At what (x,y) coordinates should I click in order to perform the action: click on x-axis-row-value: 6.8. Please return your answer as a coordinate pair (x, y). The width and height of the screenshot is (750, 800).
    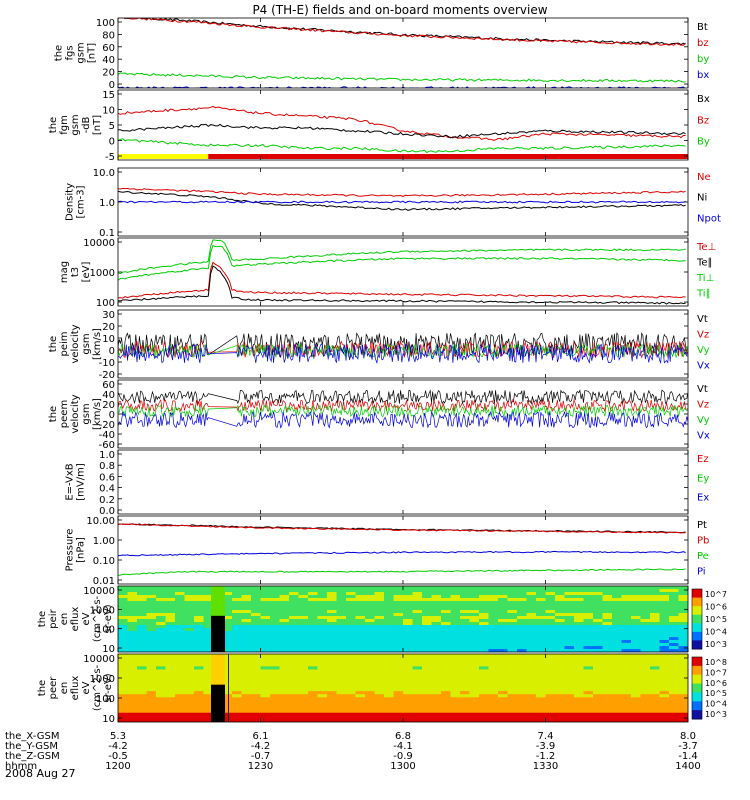
    Looking at the image, I should click on (403, 736).